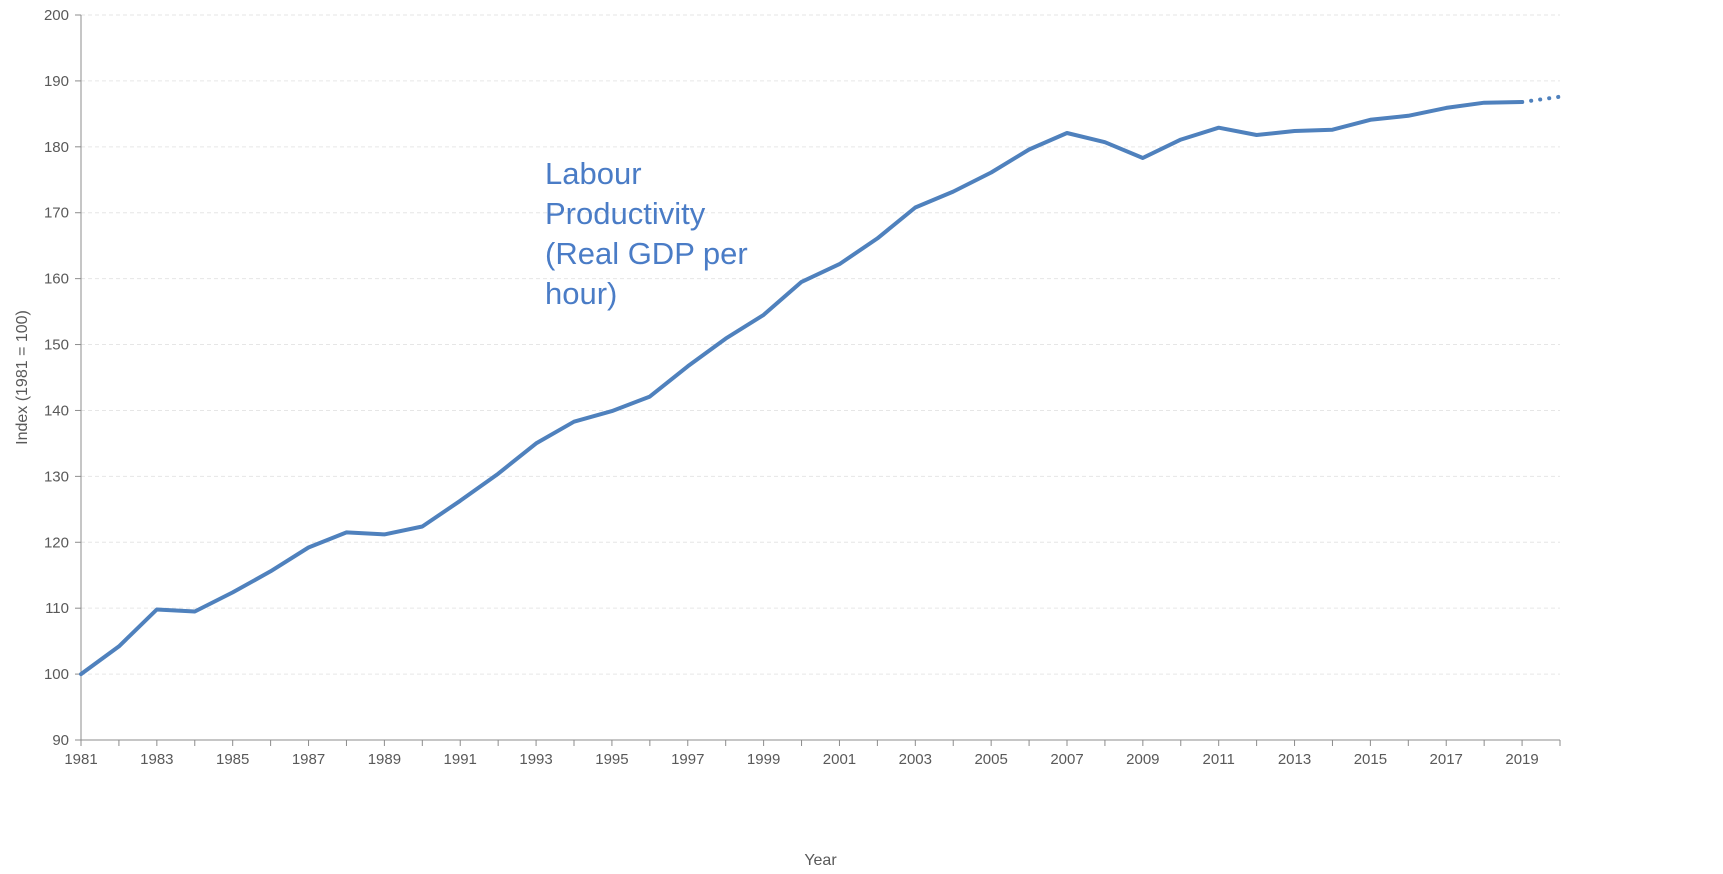 The height and width of the screenshot is (874, 1723). I want to click on x-tick-label: 2019, so click(1521, 759).